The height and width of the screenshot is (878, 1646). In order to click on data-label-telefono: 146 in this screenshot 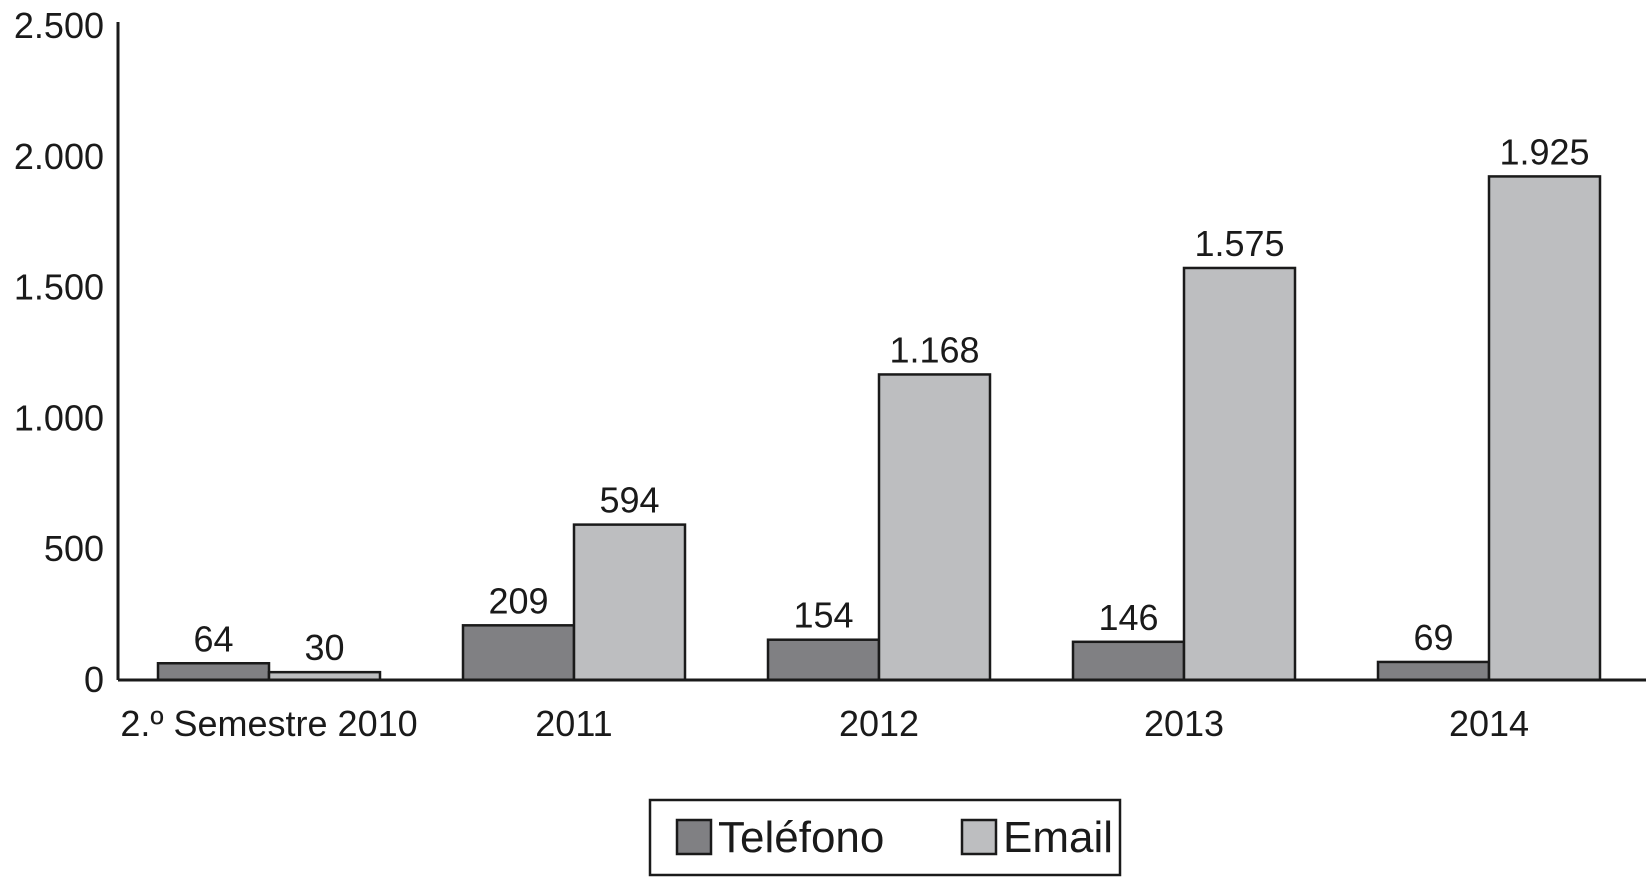, I will do `click(1128, 617)`.